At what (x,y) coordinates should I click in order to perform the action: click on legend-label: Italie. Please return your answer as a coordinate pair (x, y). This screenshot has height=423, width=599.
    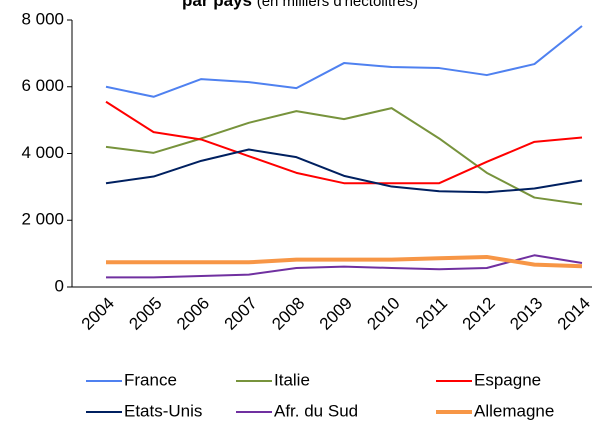
    Looking at the image, I should click on (292, 379).